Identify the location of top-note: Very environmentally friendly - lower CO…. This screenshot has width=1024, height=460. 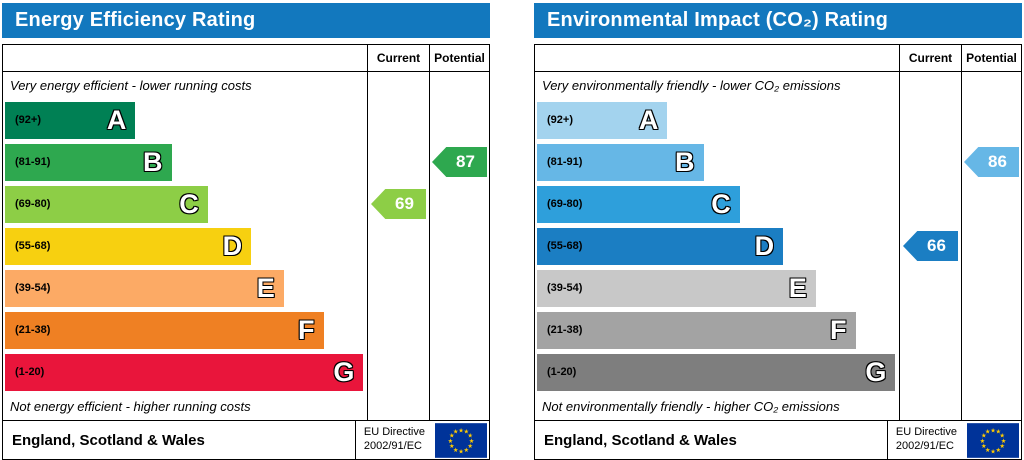
(691, 85).